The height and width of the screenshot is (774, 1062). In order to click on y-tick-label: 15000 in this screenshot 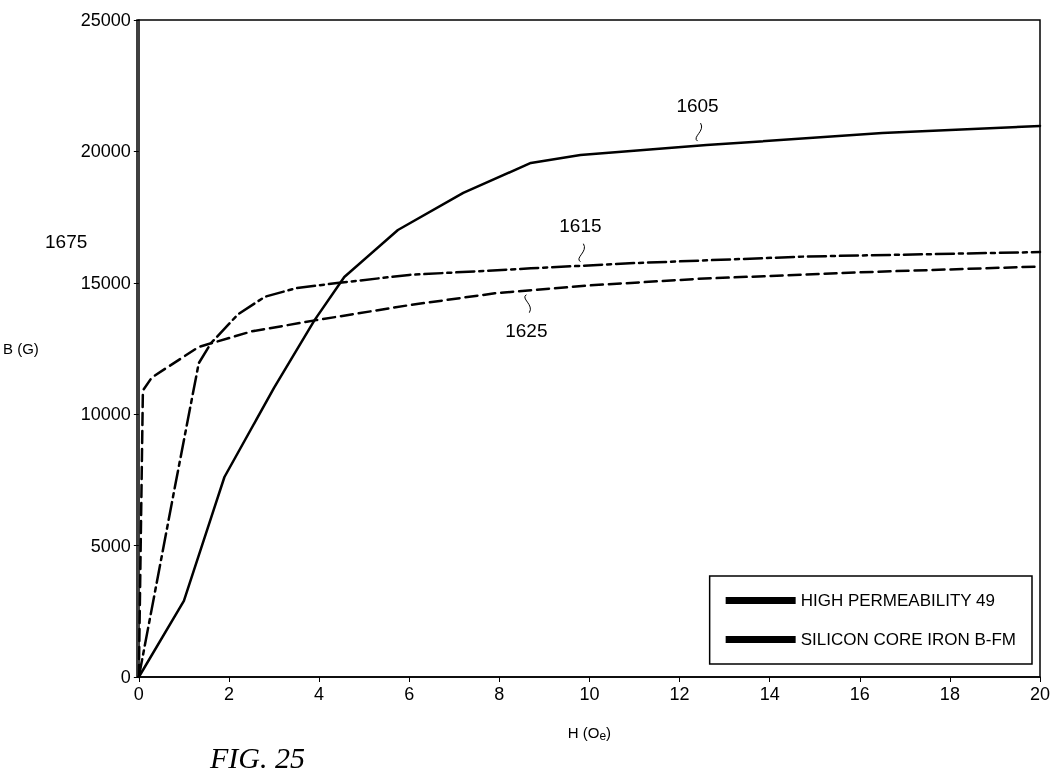, I will do `click(105, 282)`.